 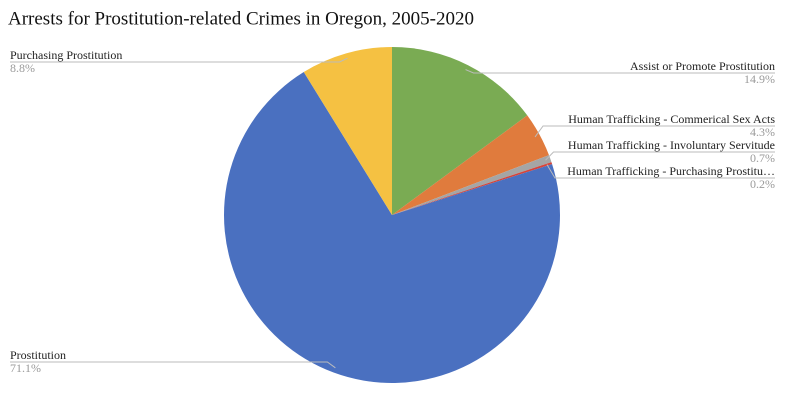 What do you see at coordinates (25, 368) in the screenshot?
I see `value-label: 71.1%` at bounding box center [25, 368].